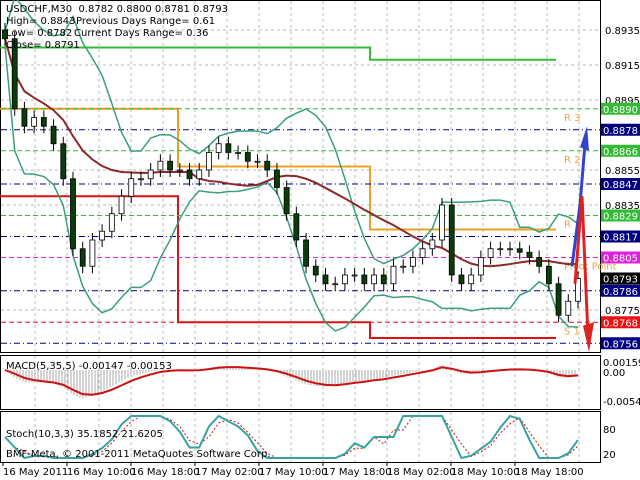  I want to click on time-label: 17 May 18:00, so click(357, 472).